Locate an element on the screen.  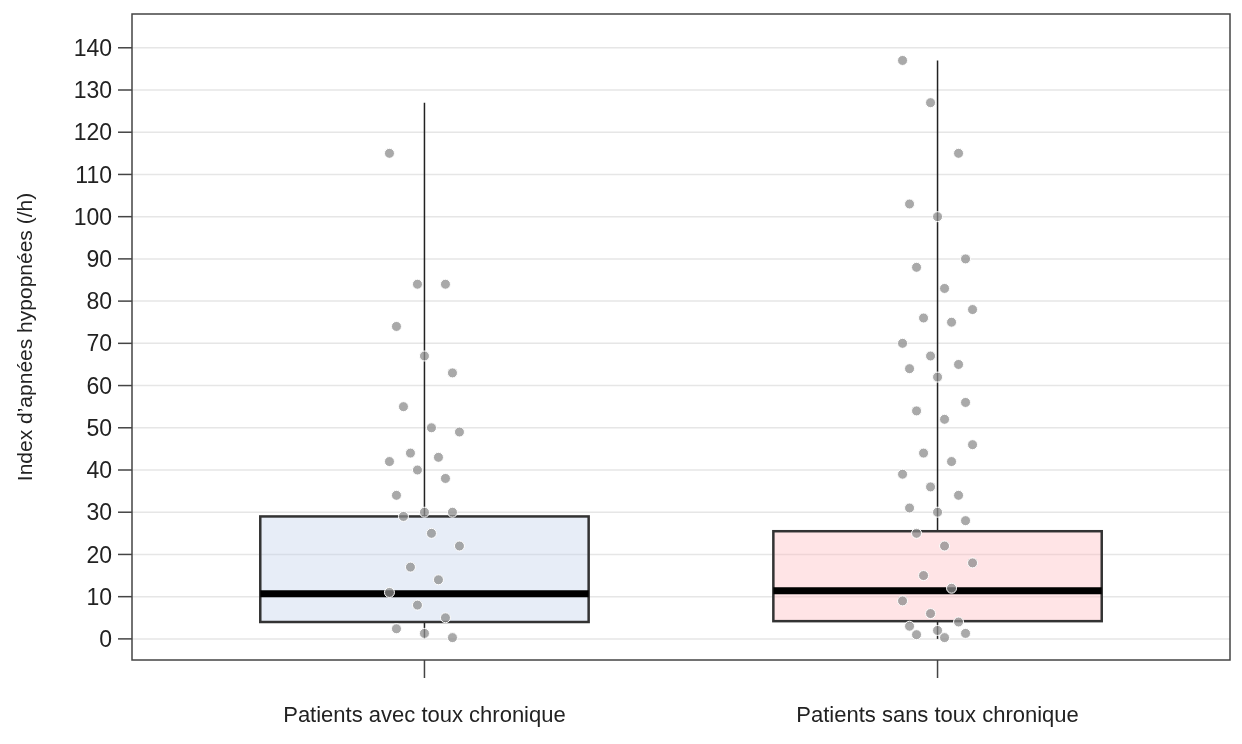
y-tick-label: 130 is located at coordinates (92, 90).